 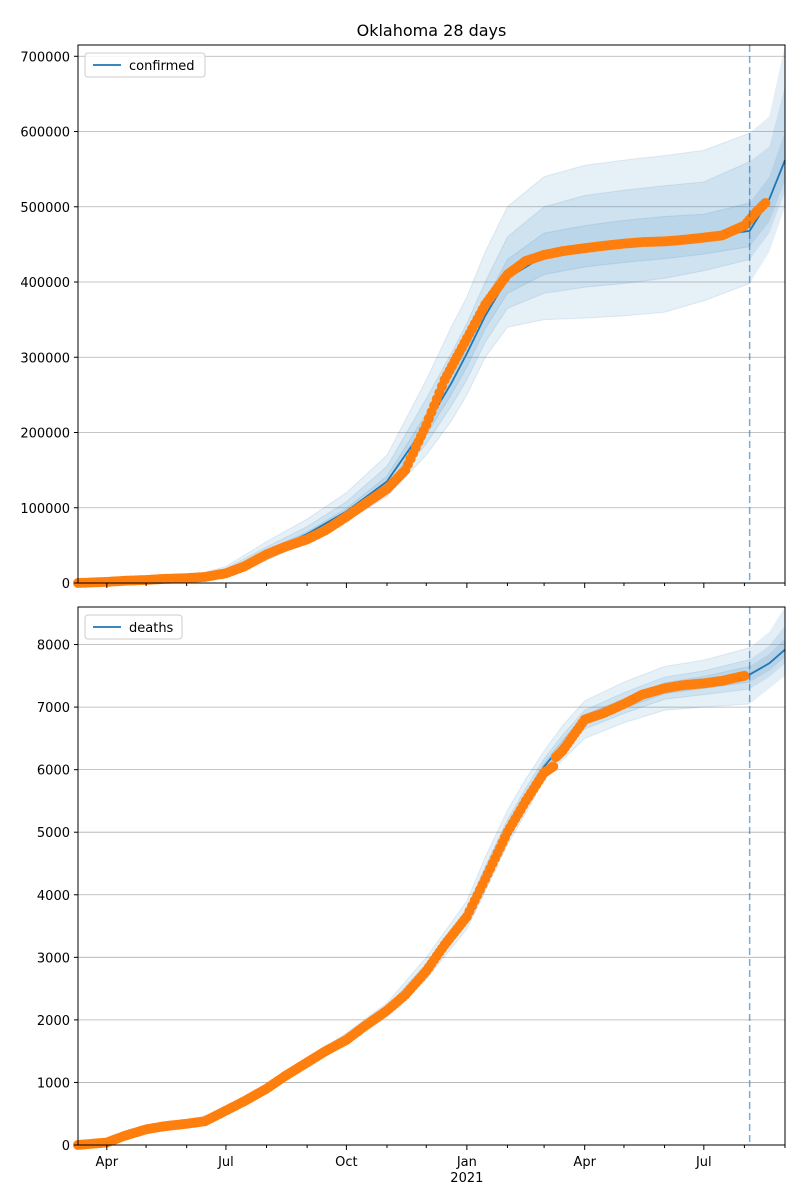 What do you see at coordinates (45, 133) in the screenshot?
I see `y-tick-label: 600000` at bounding box center [45, 133].